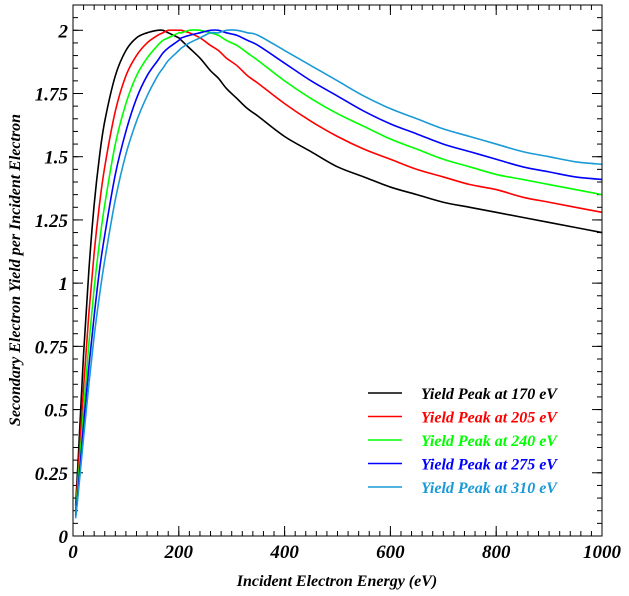  Describe the element at coordinates (56, 158) in the screenshot. I see `y-tick-label: 1.5` at that location.